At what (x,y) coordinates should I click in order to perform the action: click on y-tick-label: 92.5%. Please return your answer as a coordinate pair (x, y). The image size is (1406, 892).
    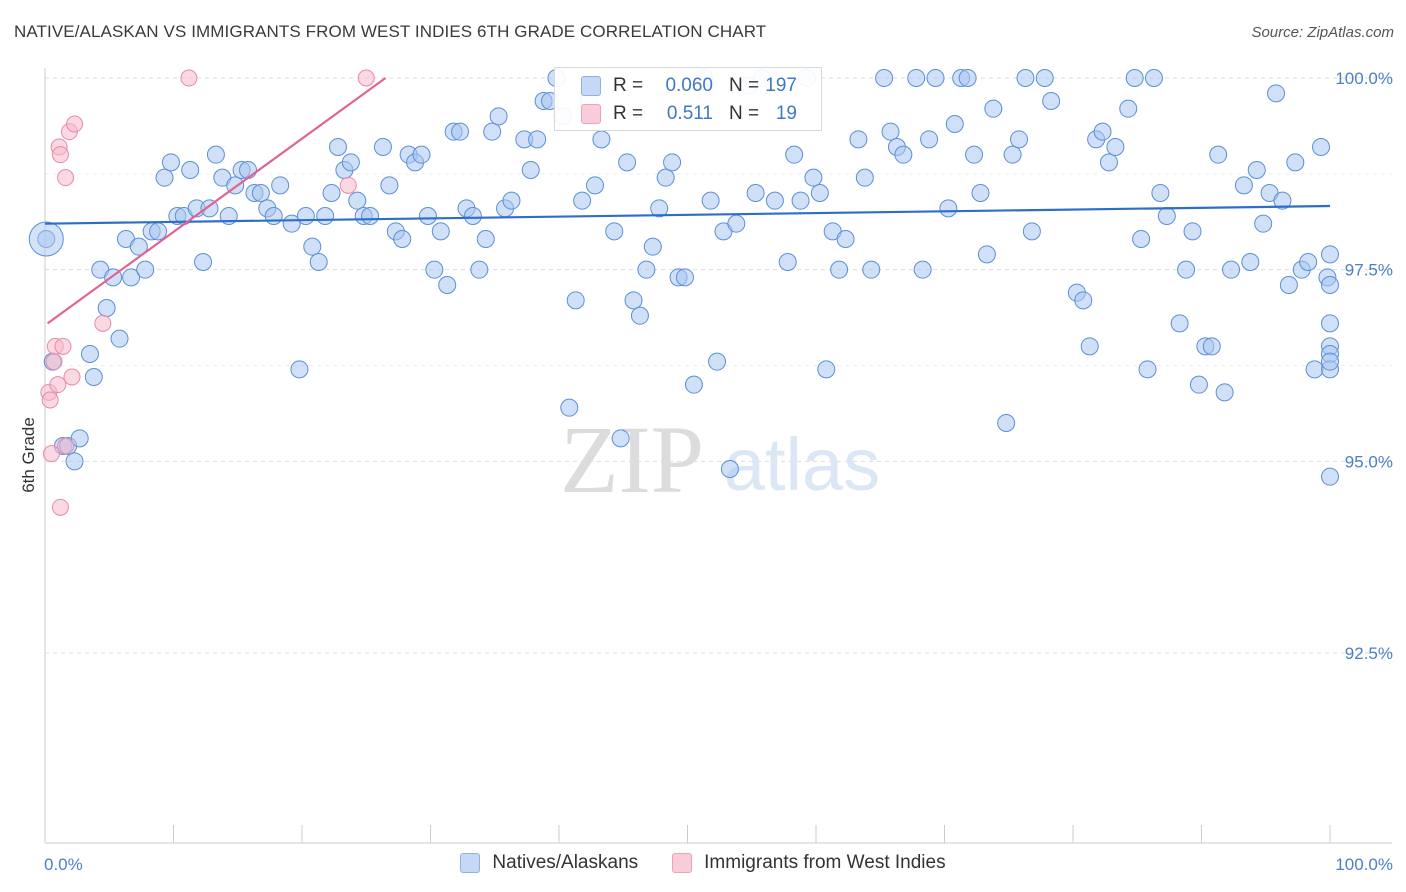
    Looking at the image, I should click on (1369, 653).